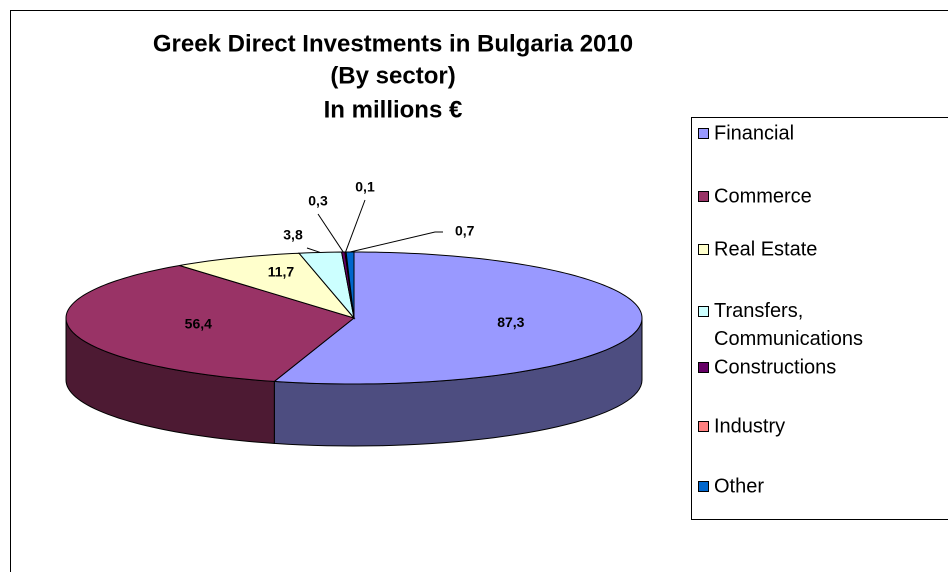 This screenshot has height=572, width=948. I want to click on chart-subtitle: (By sector), so click(392, 75).